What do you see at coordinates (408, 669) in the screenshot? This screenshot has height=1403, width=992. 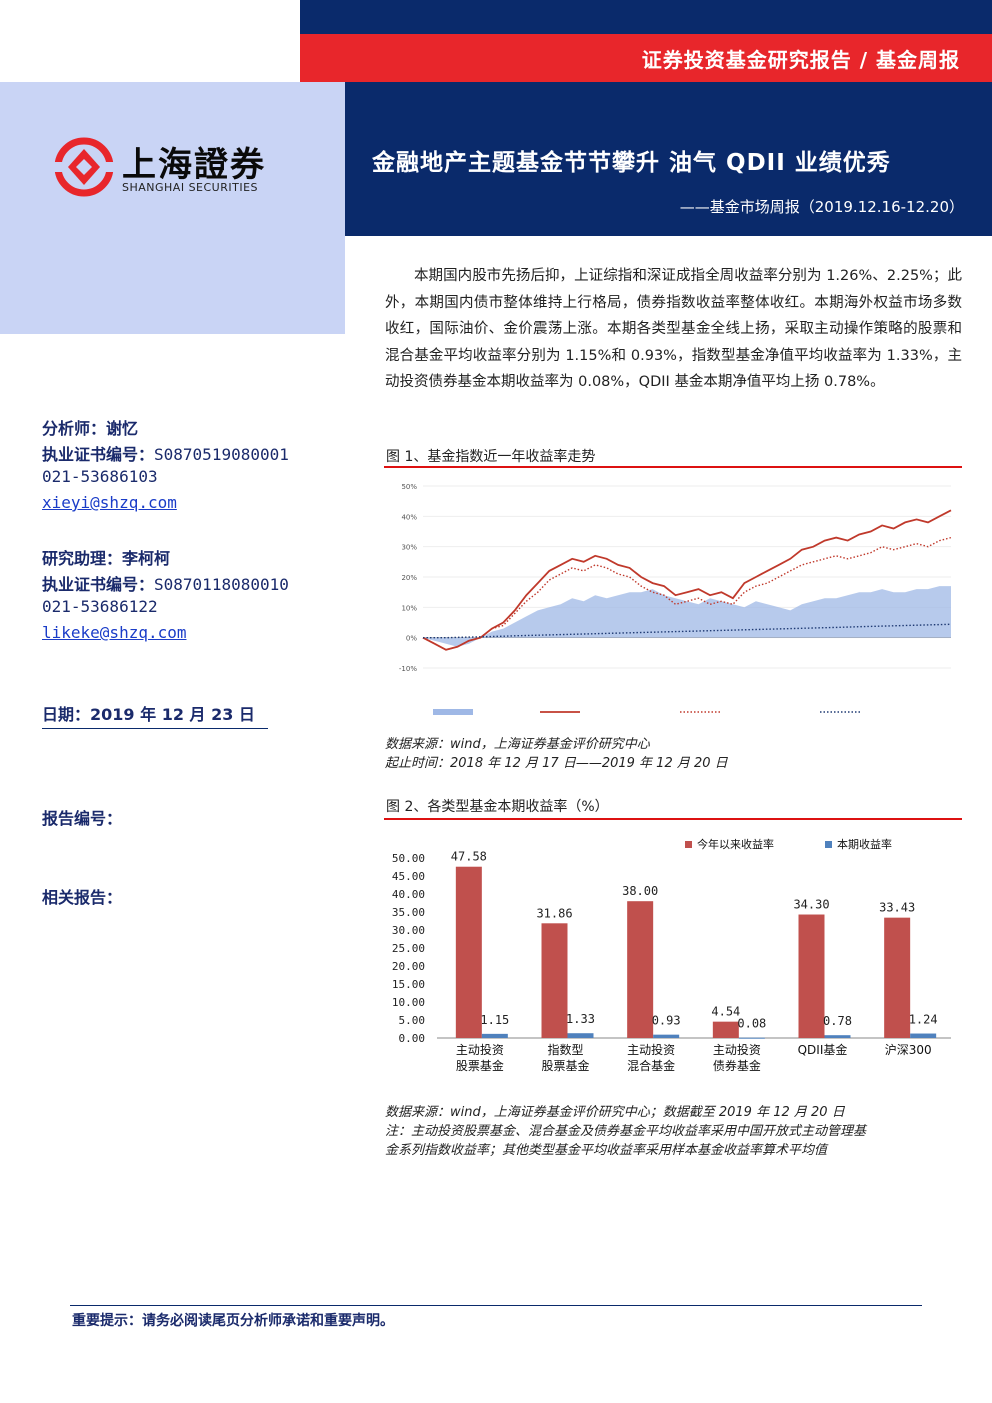 I see `y-tick-label: -10%` at bounding box center [408, 669].